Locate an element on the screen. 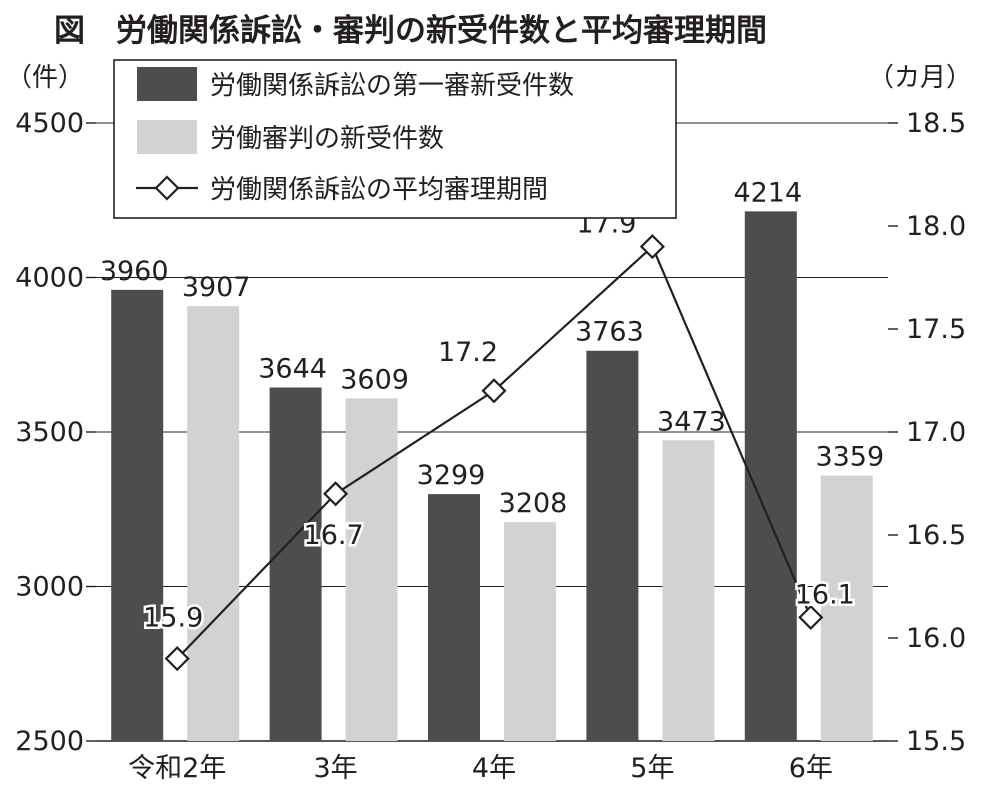 This screenshot has width=1000, height=788. bar-label-s2-3: 3208 is located at coordinates (533, 503).